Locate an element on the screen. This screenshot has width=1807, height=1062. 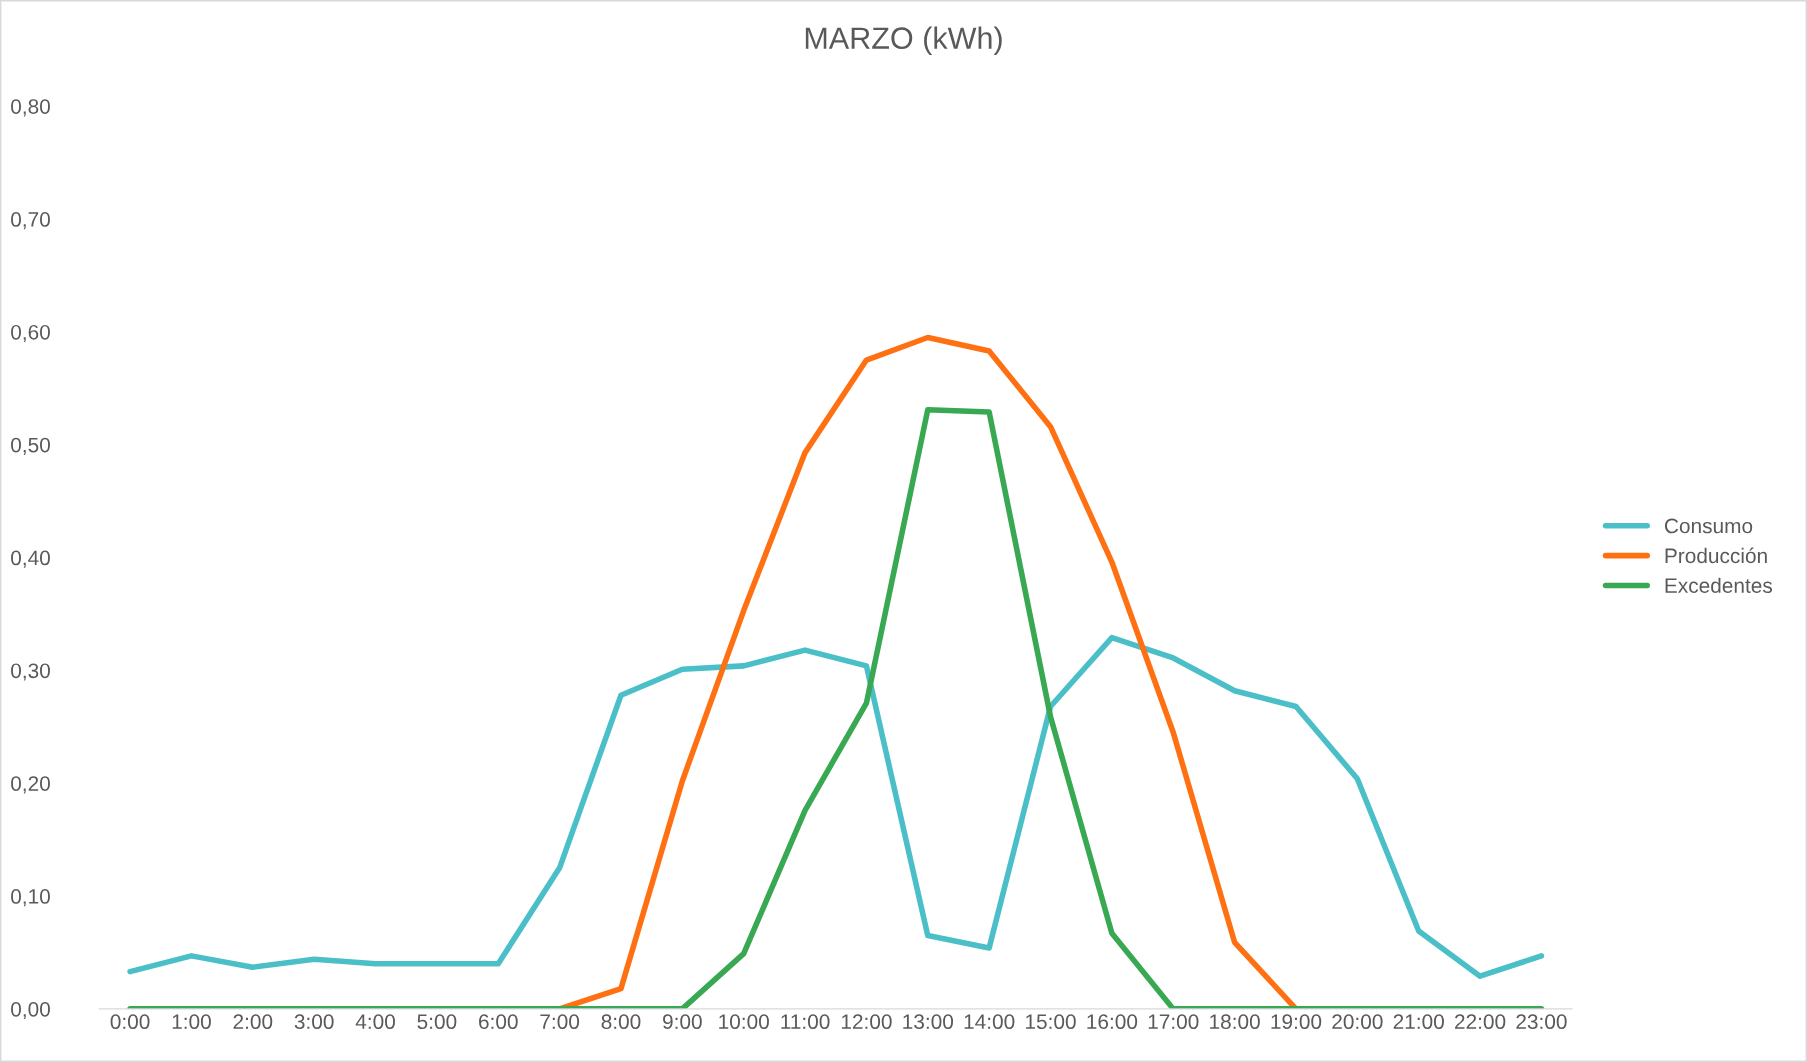
legend-label: Consumo is located at coordinates (1708, 526).